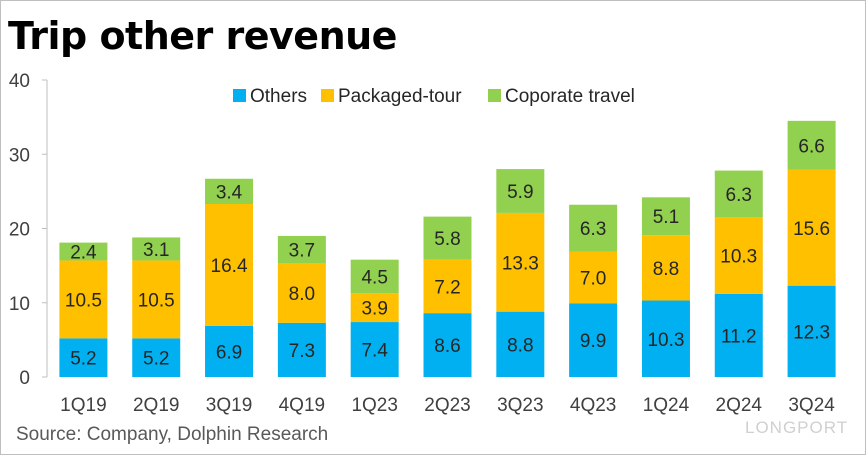  I want to click on x-tick-label: 1Q24, so click(666, 405).